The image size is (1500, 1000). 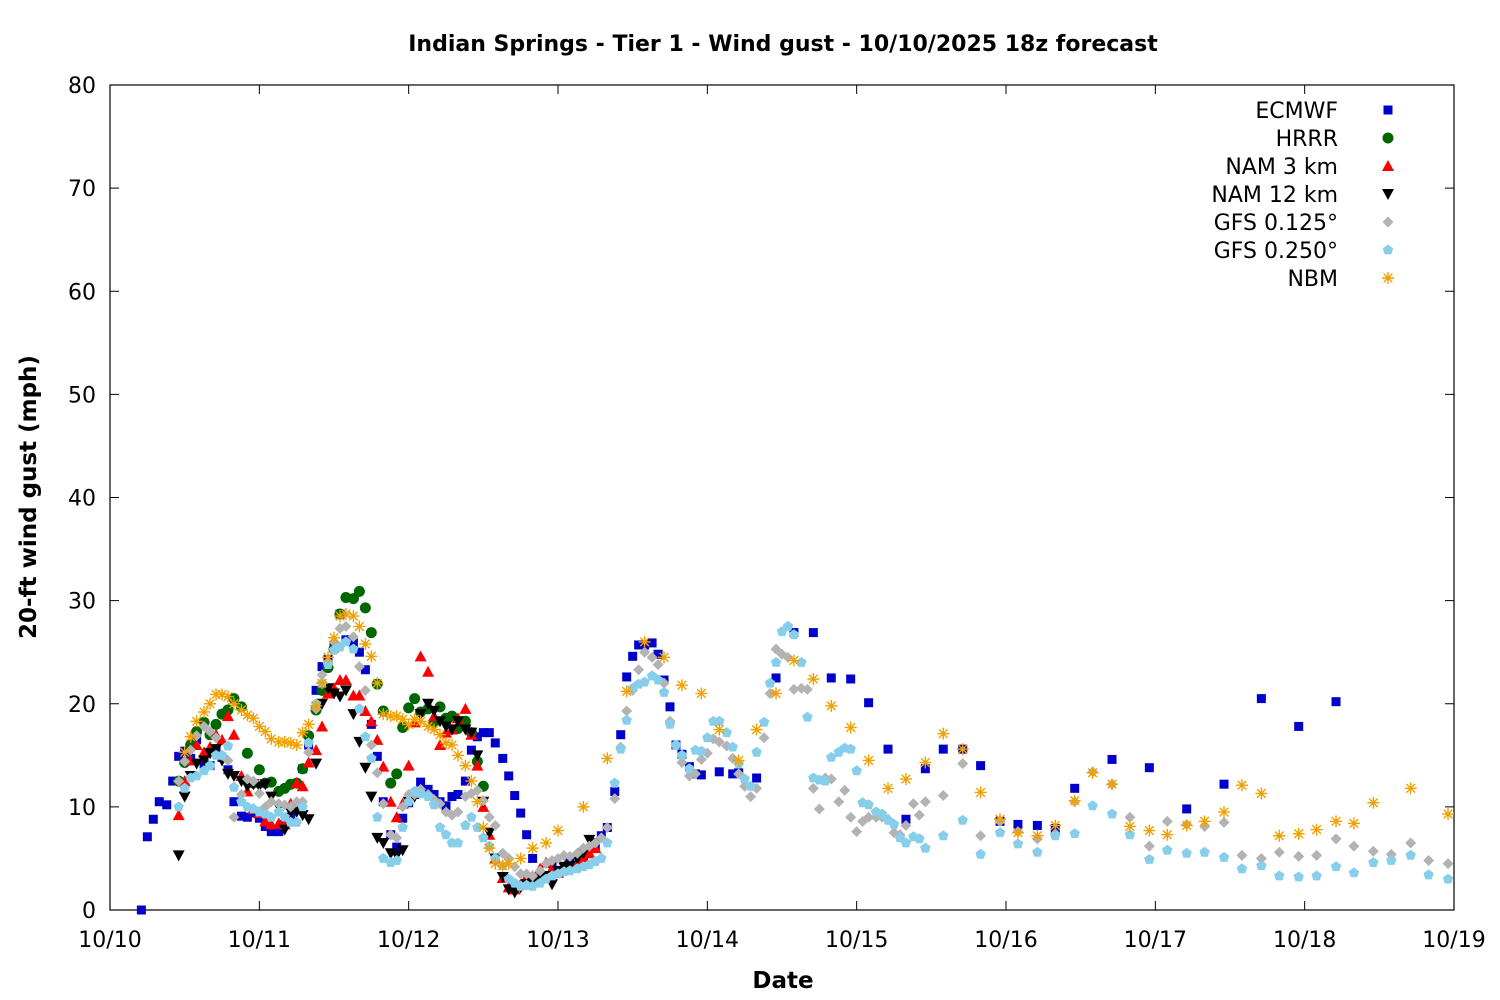 I want to click on y-tick-label: 20, so click(x=82, y=705).